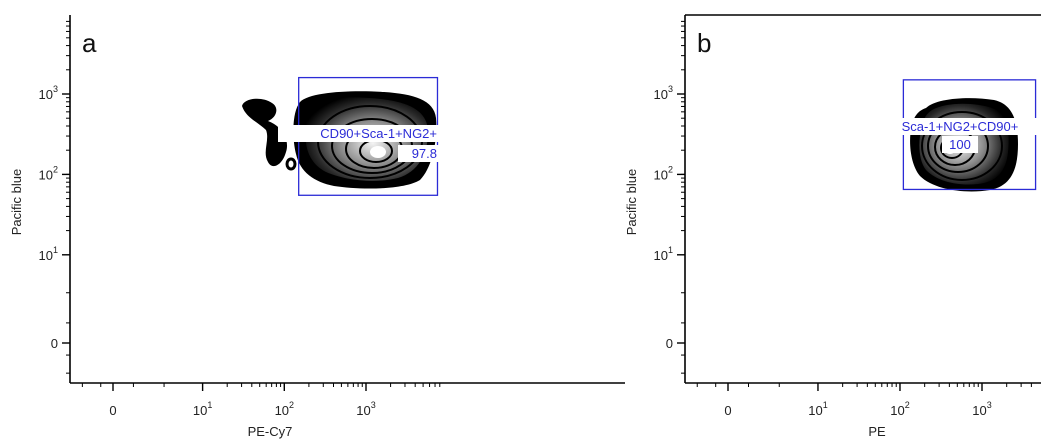 The image size is (1041, 440). I want to click on panel-b-gate-name: Sca-1+NG2+CD90+, so click(960, 126).